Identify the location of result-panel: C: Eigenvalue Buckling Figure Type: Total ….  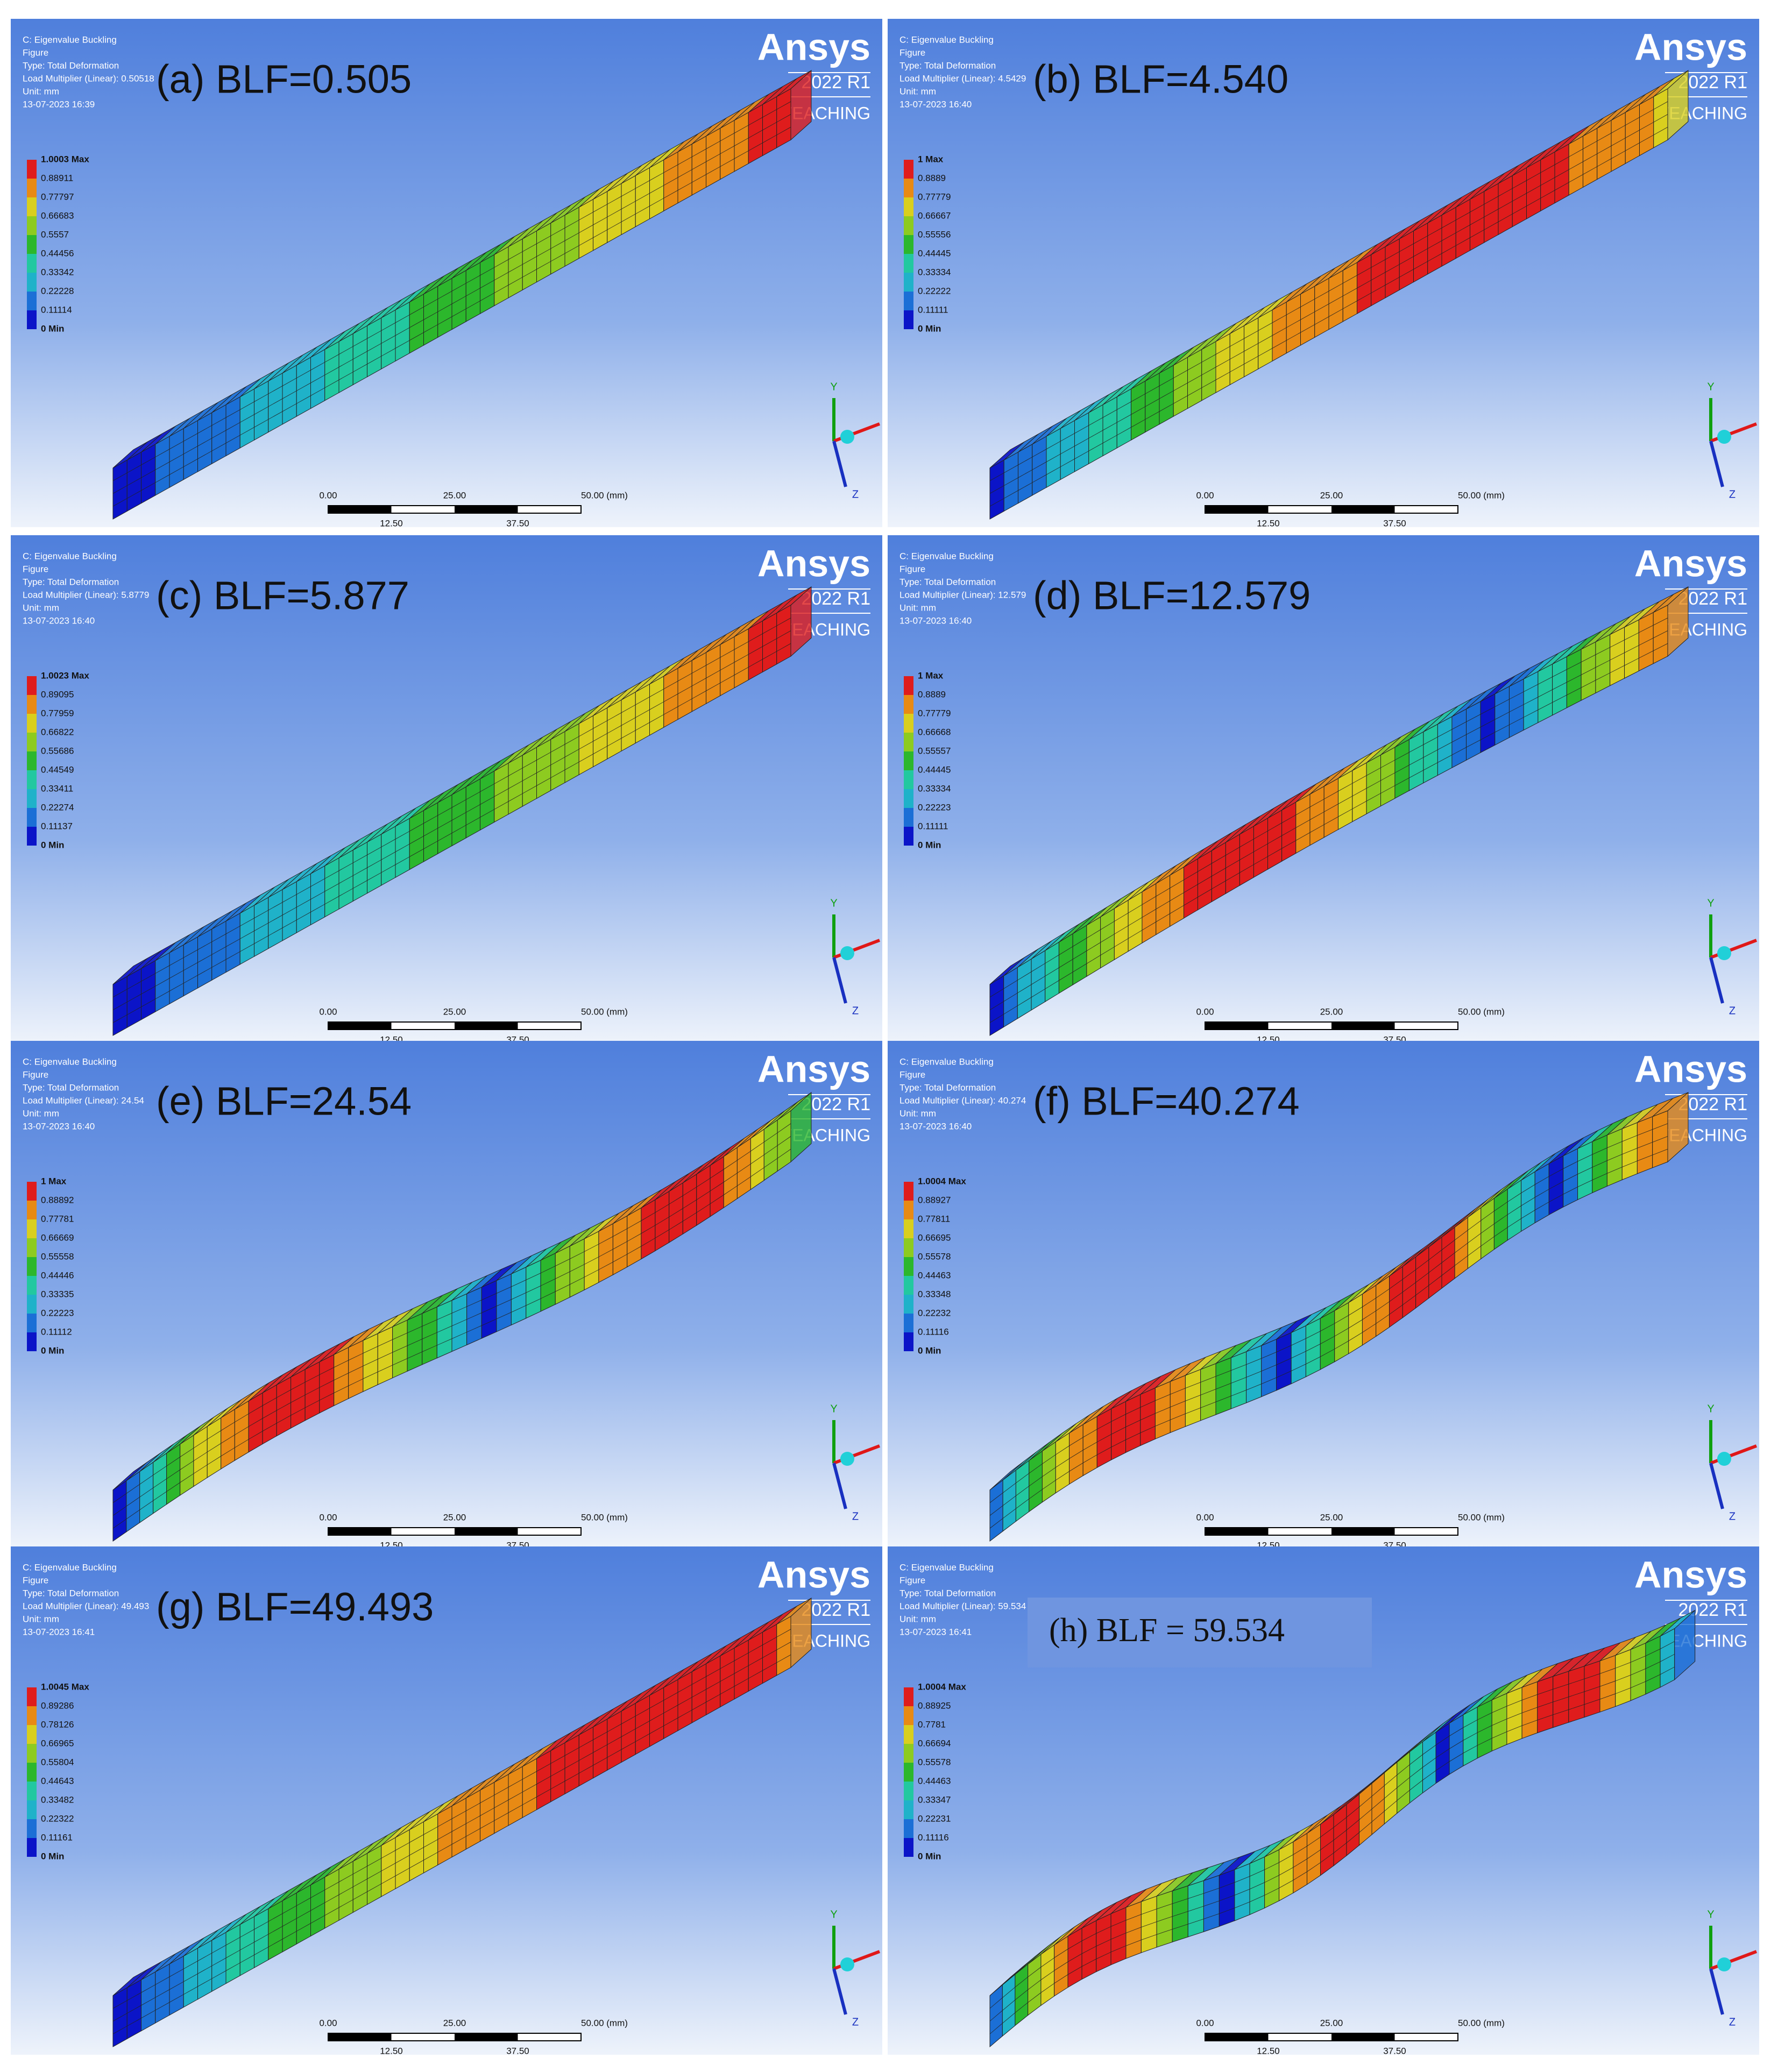
(446, 273).